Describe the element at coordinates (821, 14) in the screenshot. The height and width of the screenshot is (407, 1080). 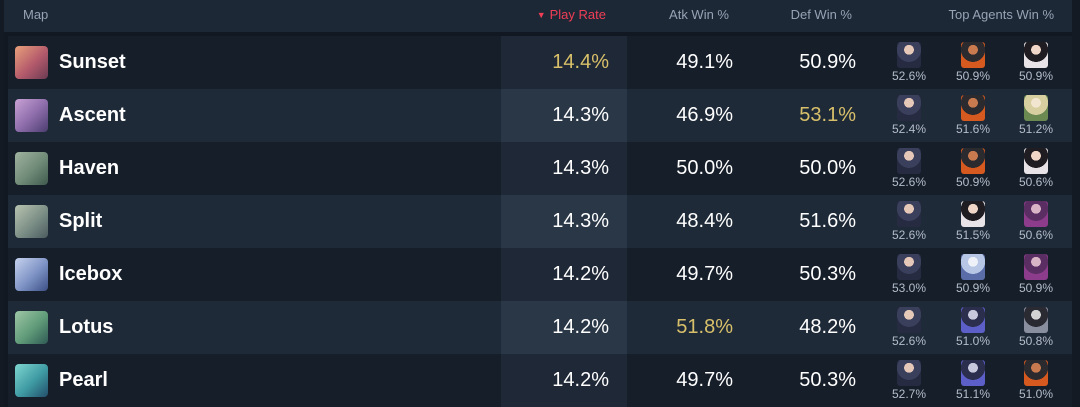
I see `column-header-def-win: Def Win %` at that location.